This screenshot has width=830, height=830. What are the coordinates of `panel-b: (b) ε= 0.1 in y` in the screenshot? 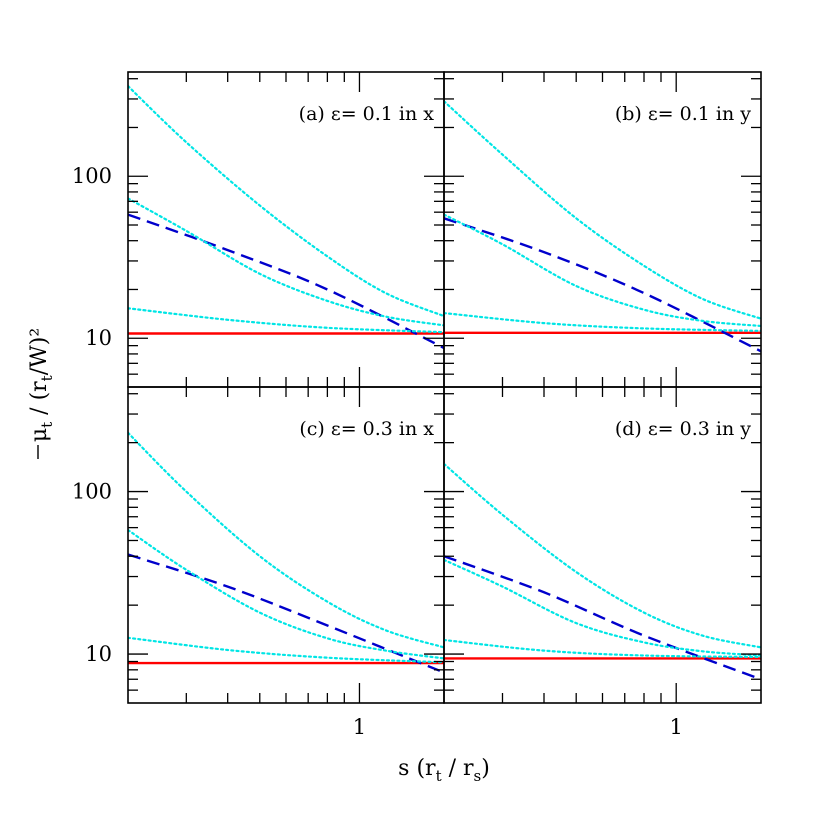 It's located at (602, 229).